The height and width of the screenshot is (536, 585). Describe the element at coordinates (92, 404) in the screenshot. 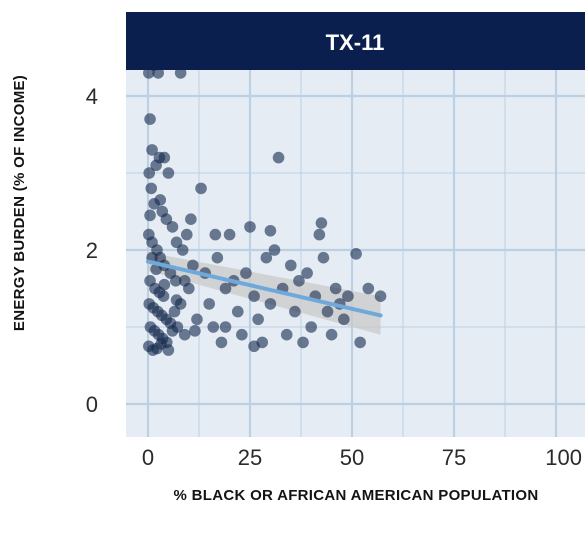

I see `y-tick-label: 0` at that location.